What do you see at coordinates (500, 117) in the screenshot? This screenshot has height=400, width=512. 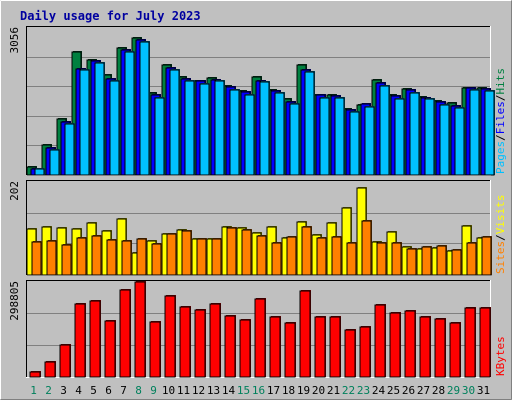 I see `legend-entry: Files` at bounding box center [500, 117].